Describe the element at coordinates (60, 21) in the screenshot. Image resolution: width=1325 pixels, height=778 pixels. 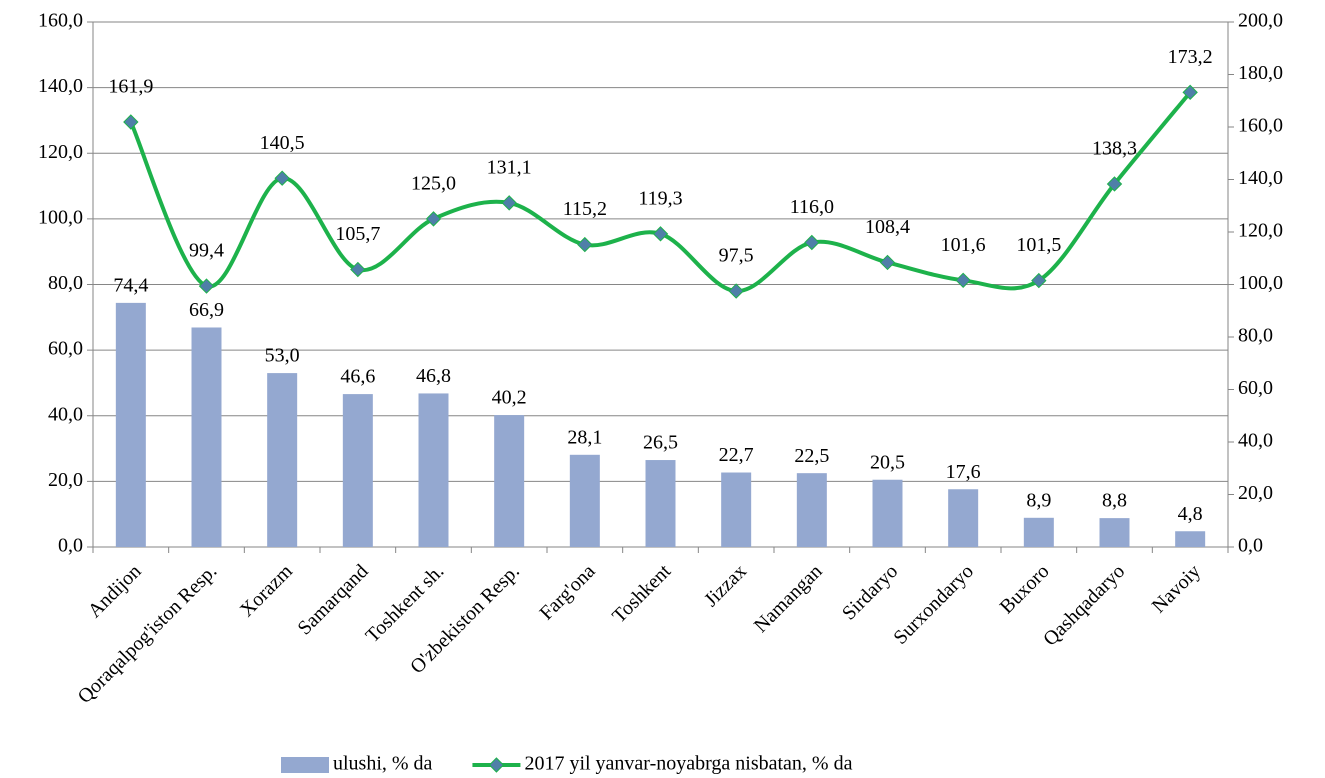
I see `y-tick-label: 160,0` at that location.